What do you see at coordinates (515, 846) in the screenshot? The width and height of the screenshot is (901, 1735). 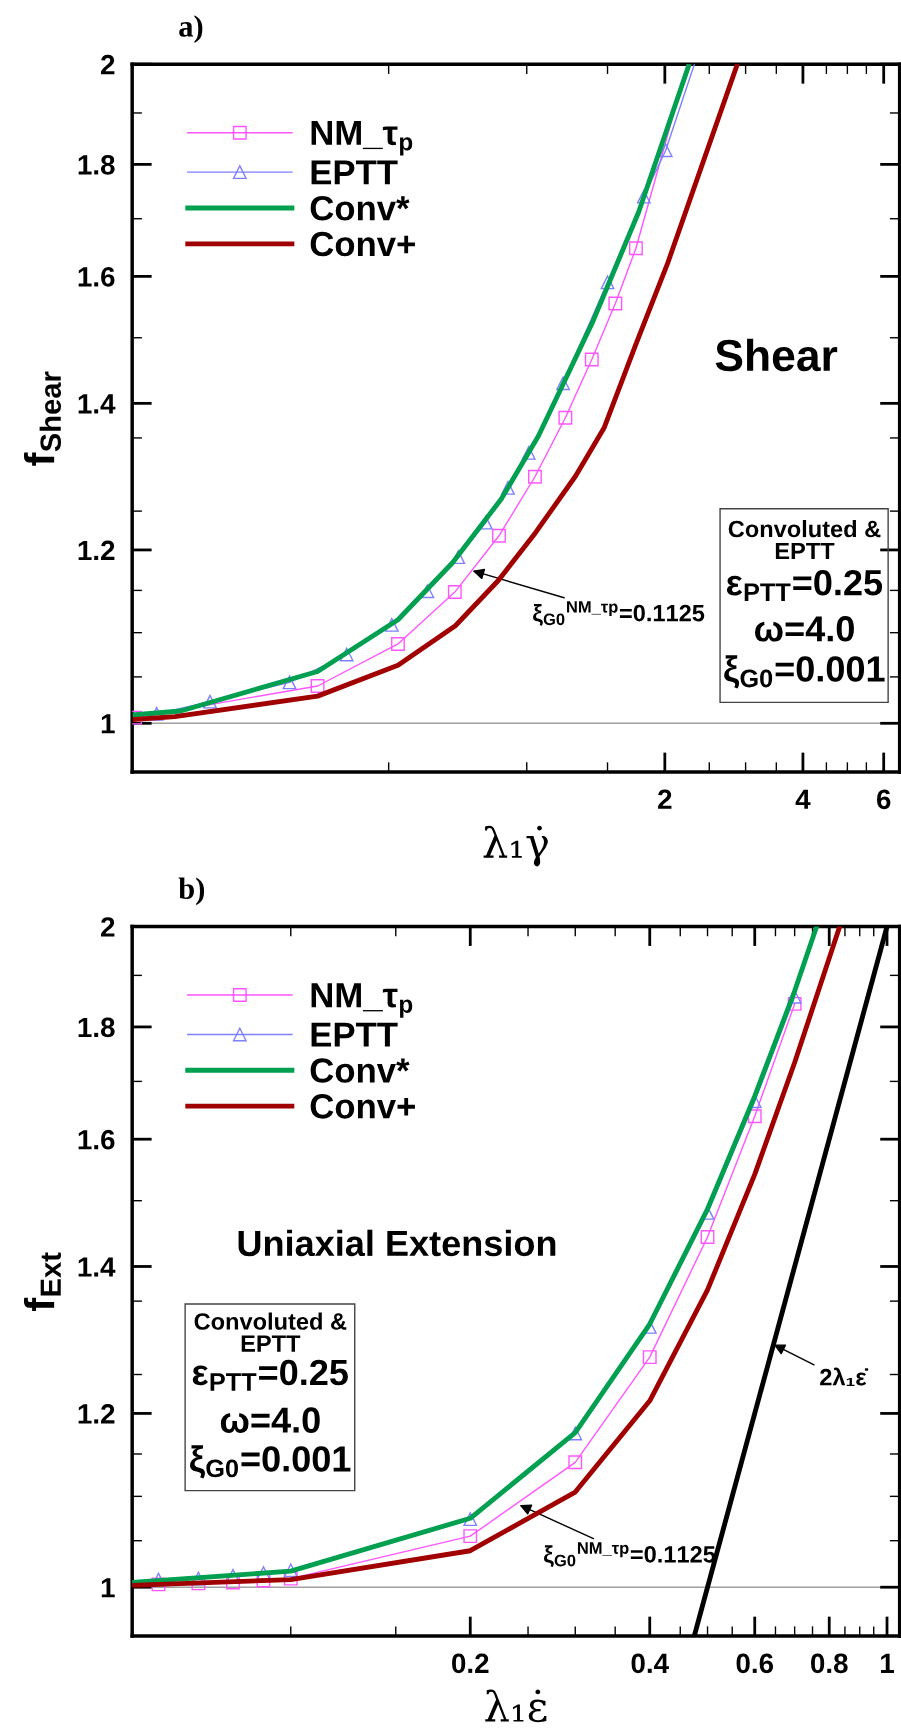 I see `x-axis-title: λ₁γ̇` at bounding box center [515, 846].